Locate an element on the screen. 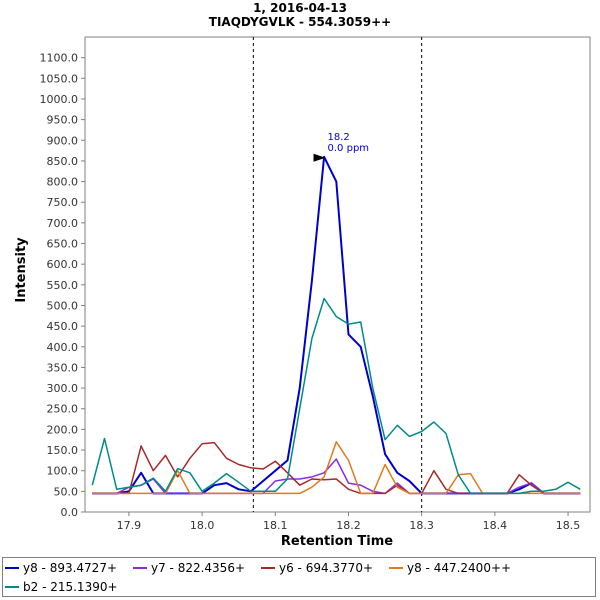  y-tick-label: 100.0 is located at coordinates (63, 471).